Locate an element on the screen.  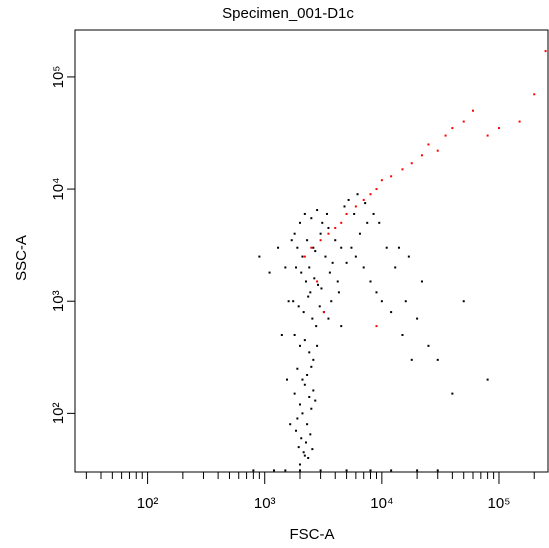
x-axis-label: FSC-A is located at coordinates (312, 534).